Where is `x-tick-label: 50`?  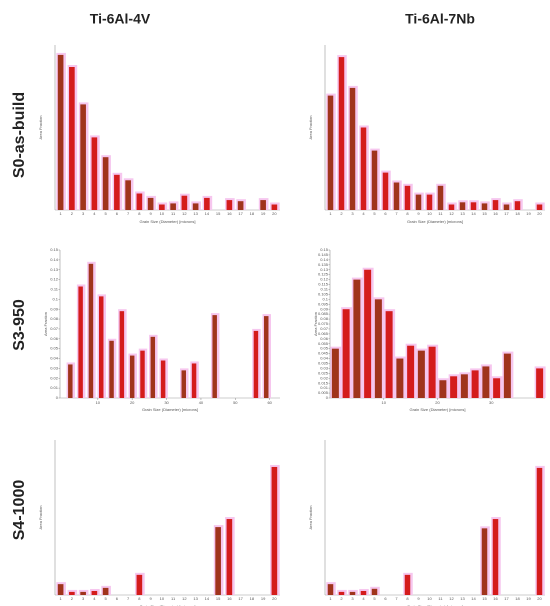
x-tick-label: 50 is located at coordinates (235, 402).